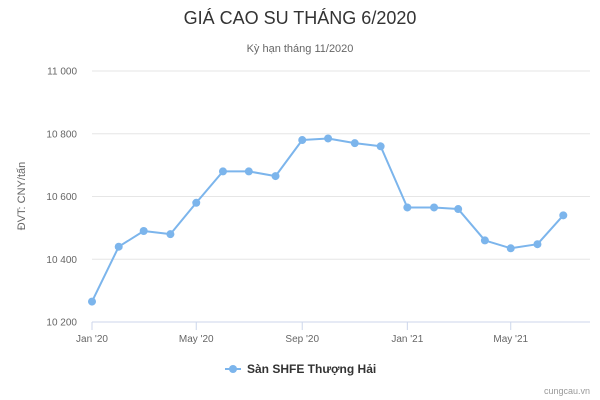 The width and height of the screenshot is (600, 400). What do you see at coordinates (567, 391) in the screenshot?
I see `credit: cungcau.vn` at bounding box center [567, 391].